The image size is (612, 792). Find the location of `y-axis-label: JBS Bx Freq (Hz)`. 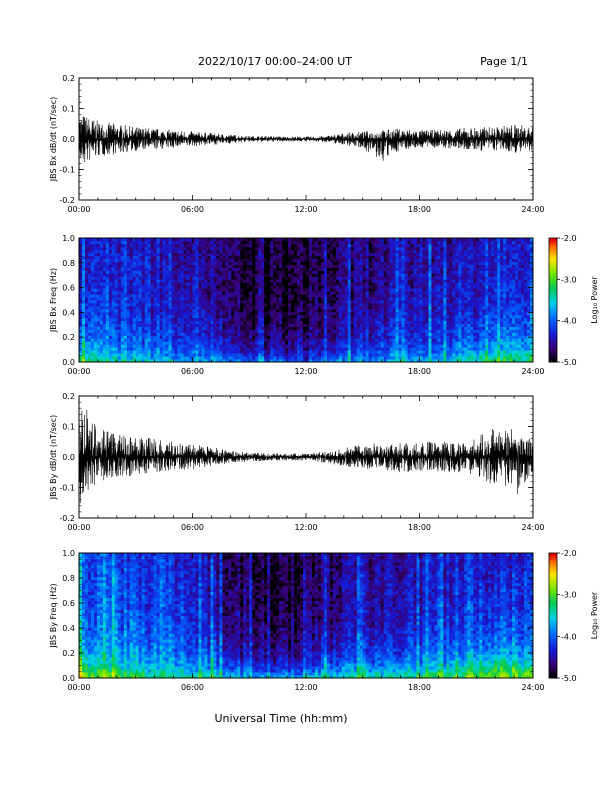

y-axis-label: JBS Bx Freq (Hz) is located at coordinates (53, 300).